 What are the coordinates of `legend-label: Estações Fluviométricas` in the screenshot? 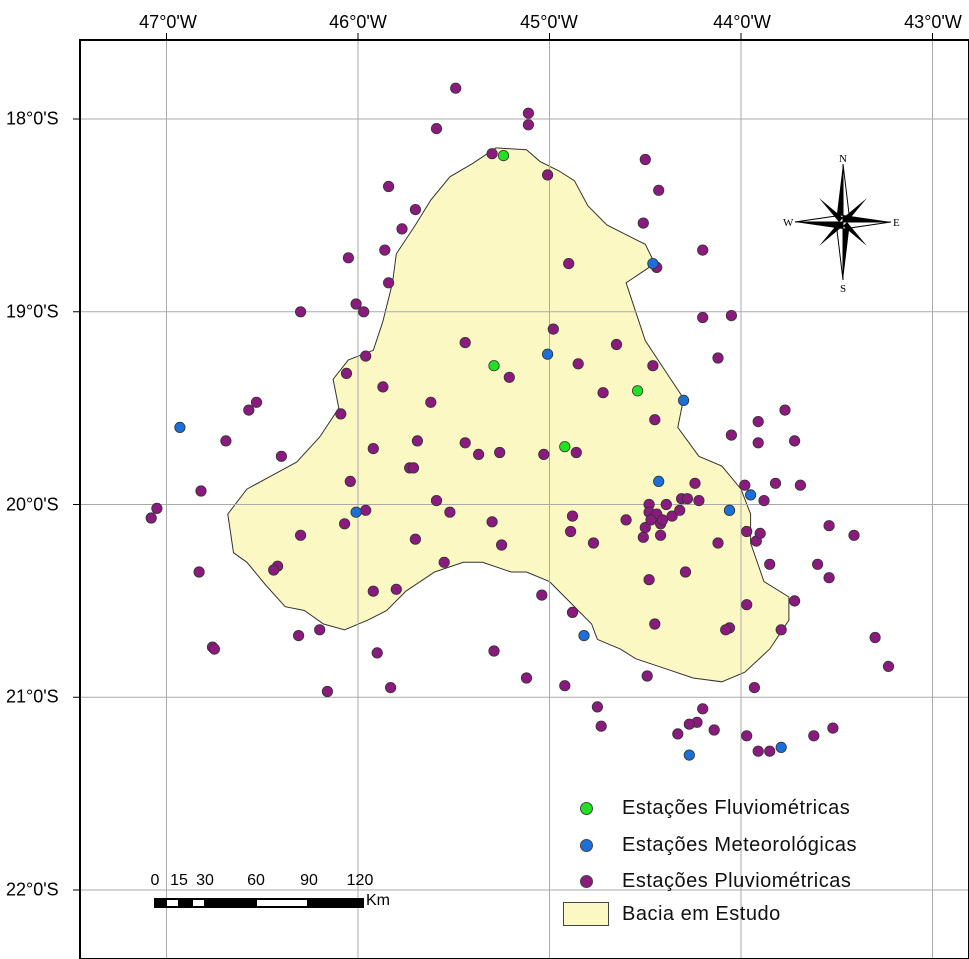 It's located at (736, 807).